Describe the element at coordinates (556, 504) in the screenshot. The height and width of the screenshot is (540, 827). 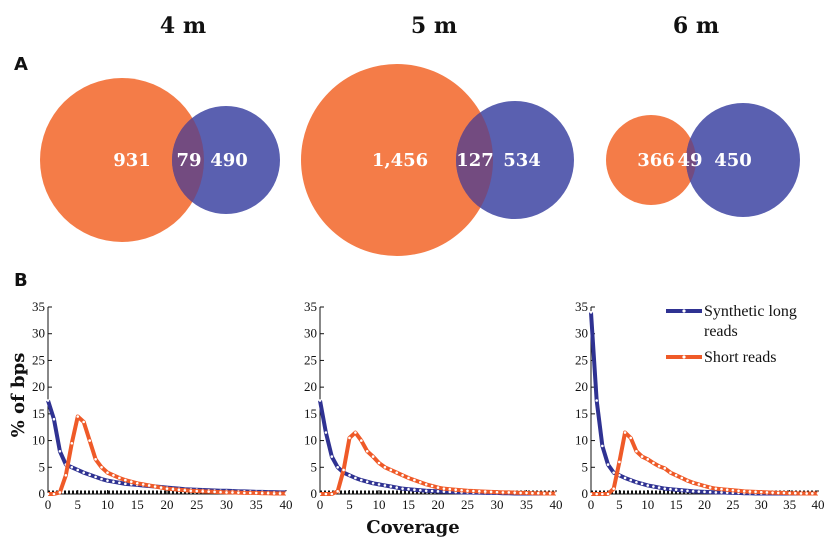
I see `x-tick-label-5m-40: 40` at that location.